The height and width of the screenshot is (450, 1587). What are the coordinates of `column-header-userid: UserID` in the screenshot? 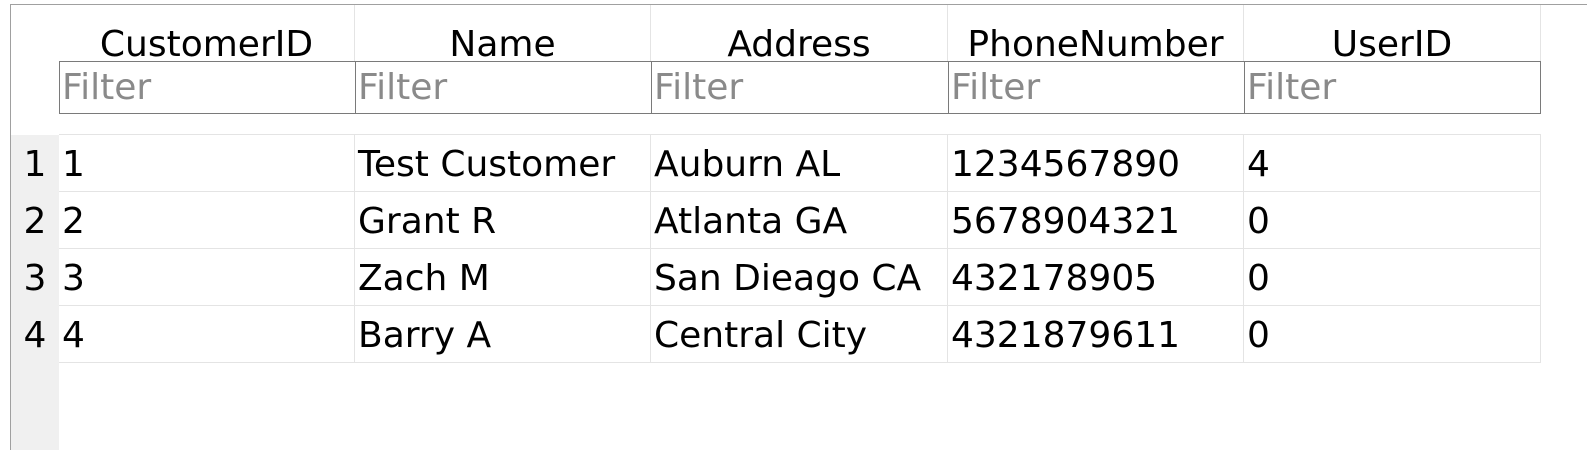 It's located at (1392, 33).